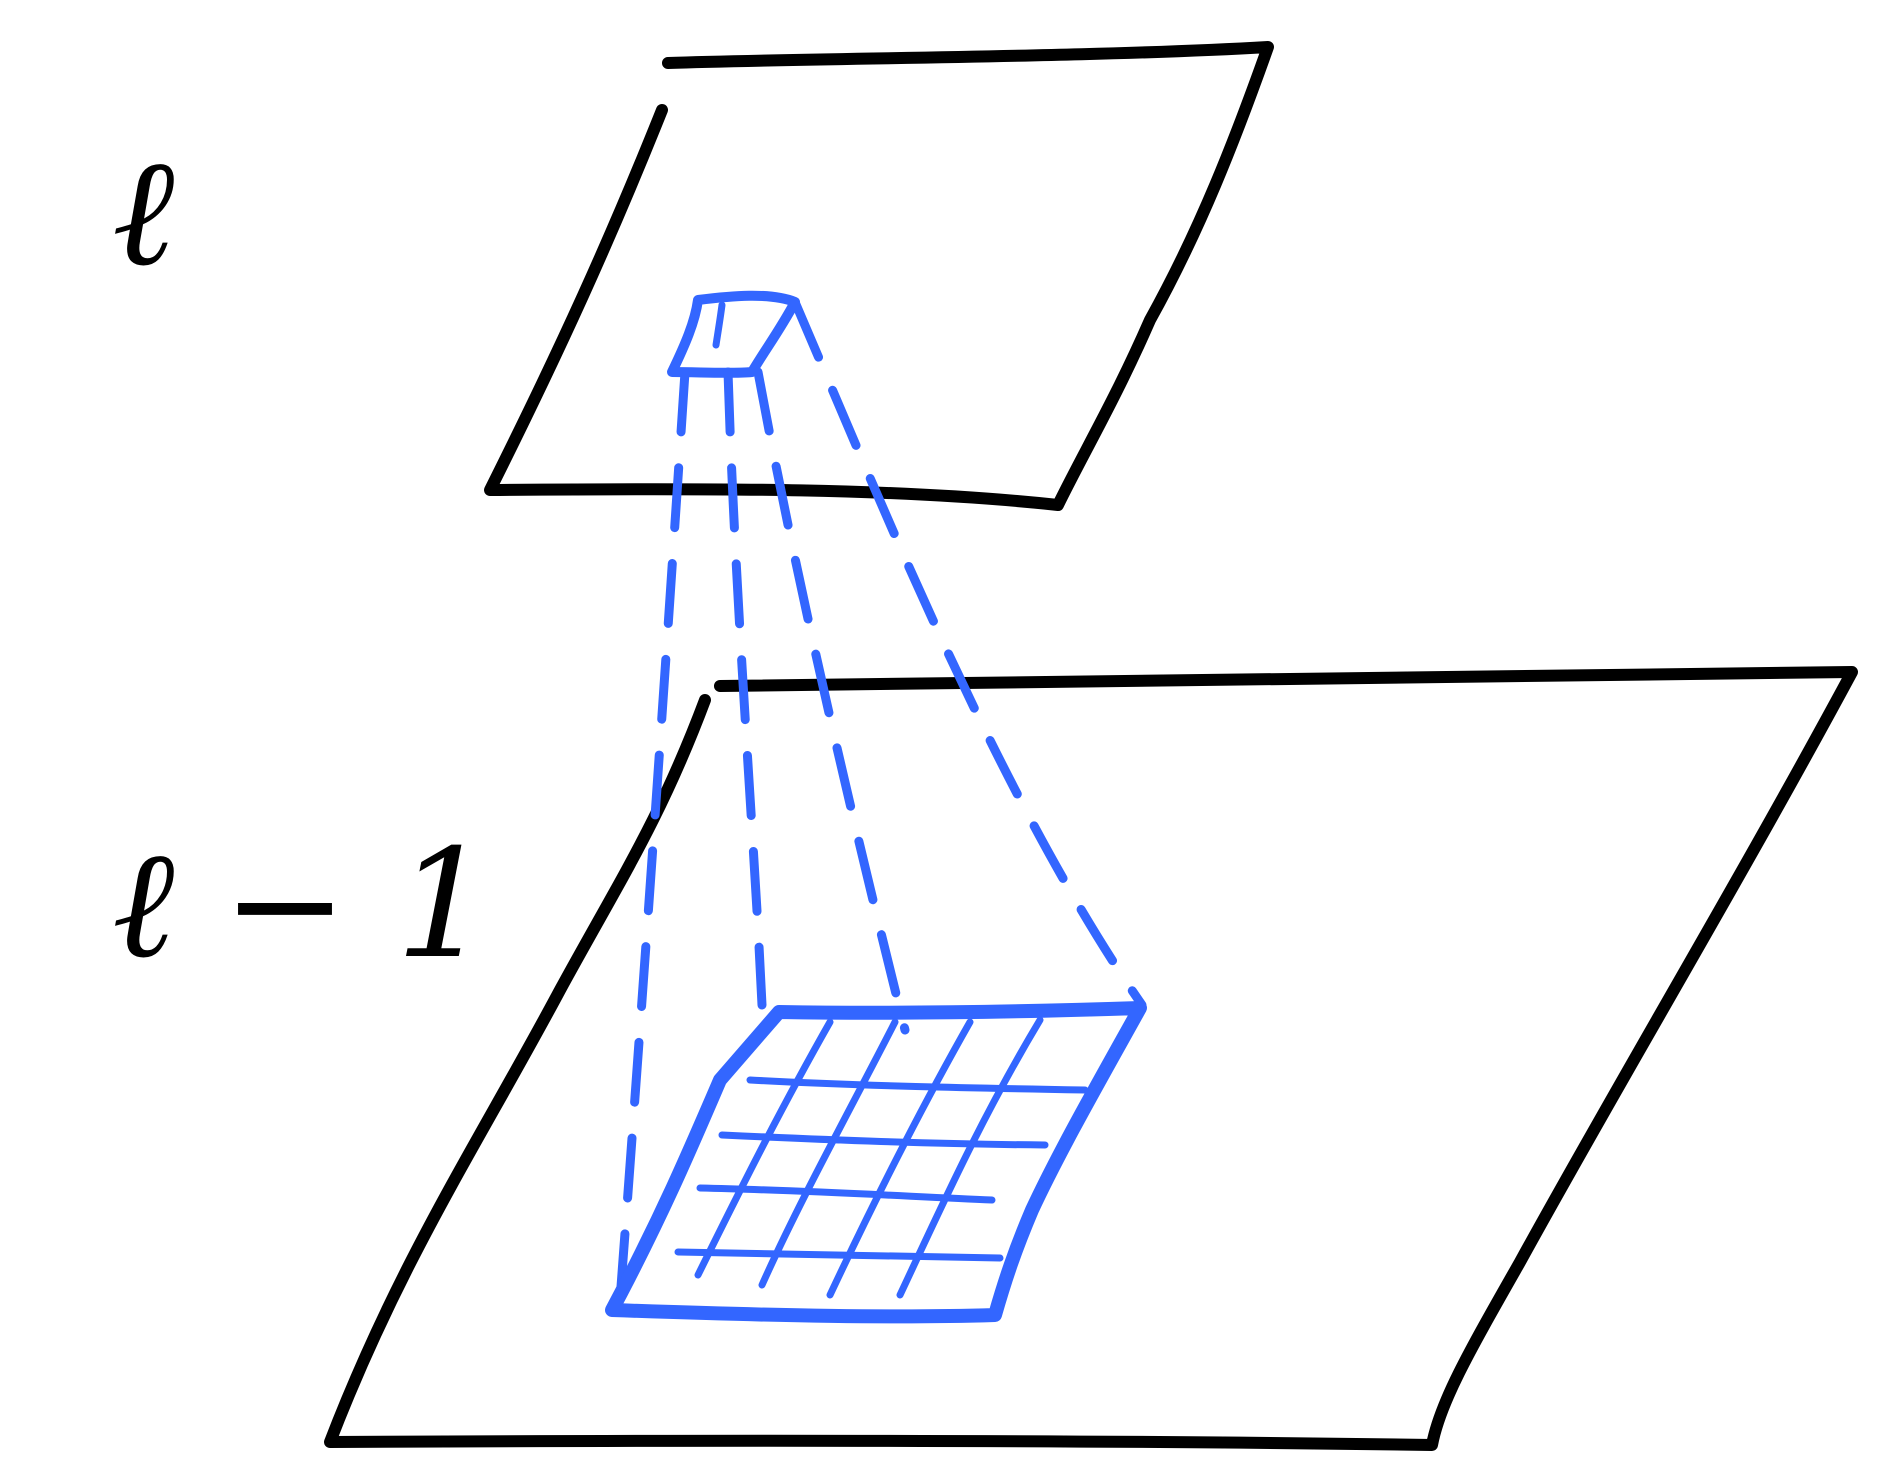  I want to click on upper-unit-divider, so click(719, 325).